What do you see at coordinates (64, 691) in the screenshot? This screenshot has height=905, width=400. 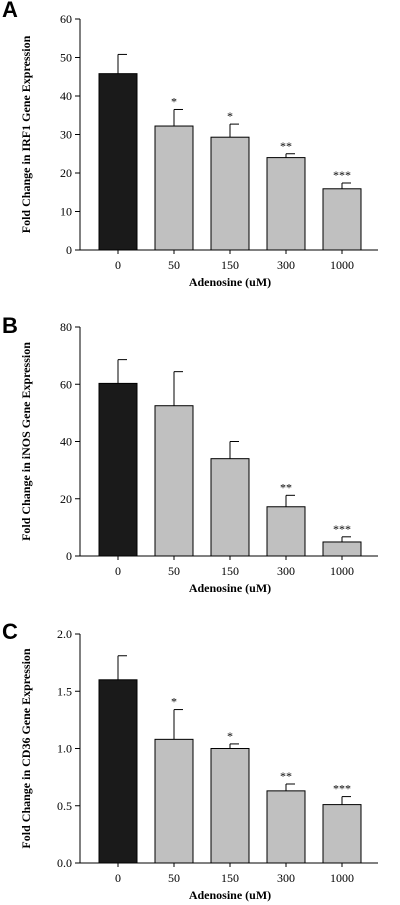 I see `y-tick-label: 1.5` at bounding box center [64, 691].